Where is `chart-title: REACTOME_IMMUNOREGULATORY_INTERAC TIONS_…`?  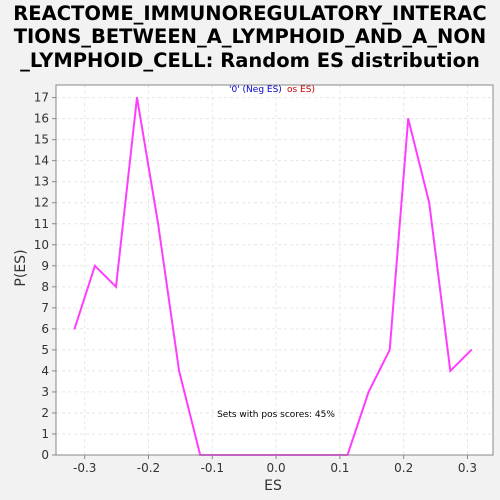 chart-title: REACTOME_IMMUNOREGULATORY_INTERAC TIONS_… is located at coordinates (249, 37).